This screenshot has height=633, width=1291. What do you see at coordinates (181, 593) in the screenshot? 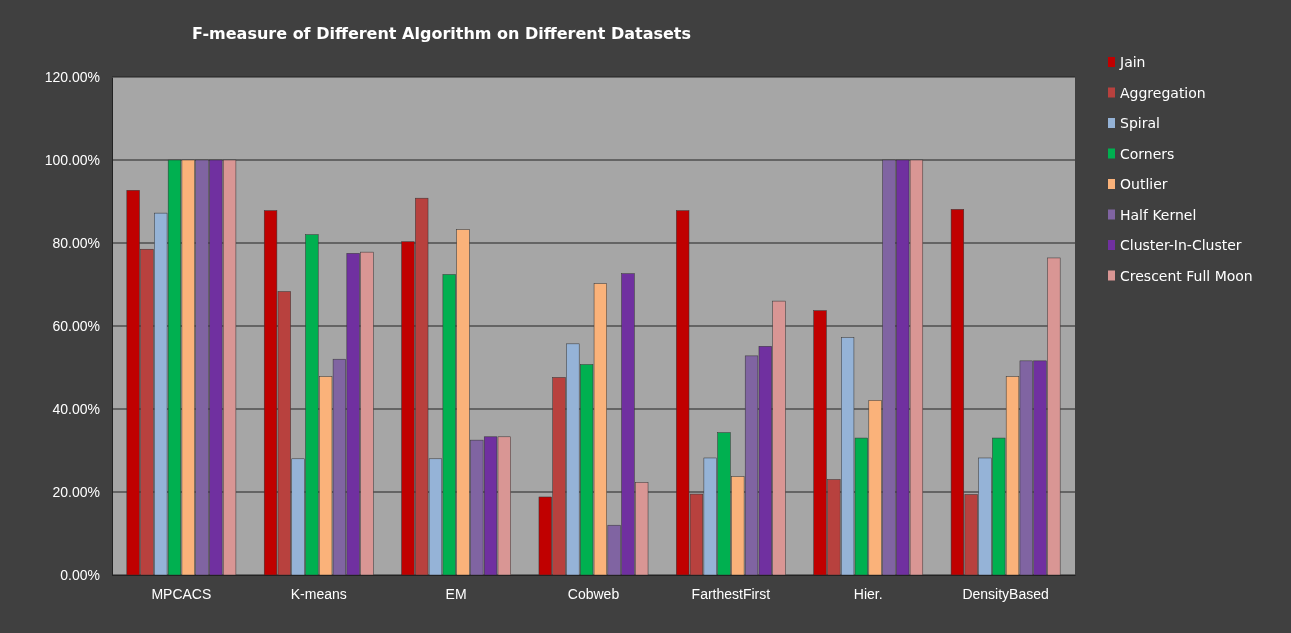
I see `x-tick-label: MPCACS` at bounding box center [181, 593].